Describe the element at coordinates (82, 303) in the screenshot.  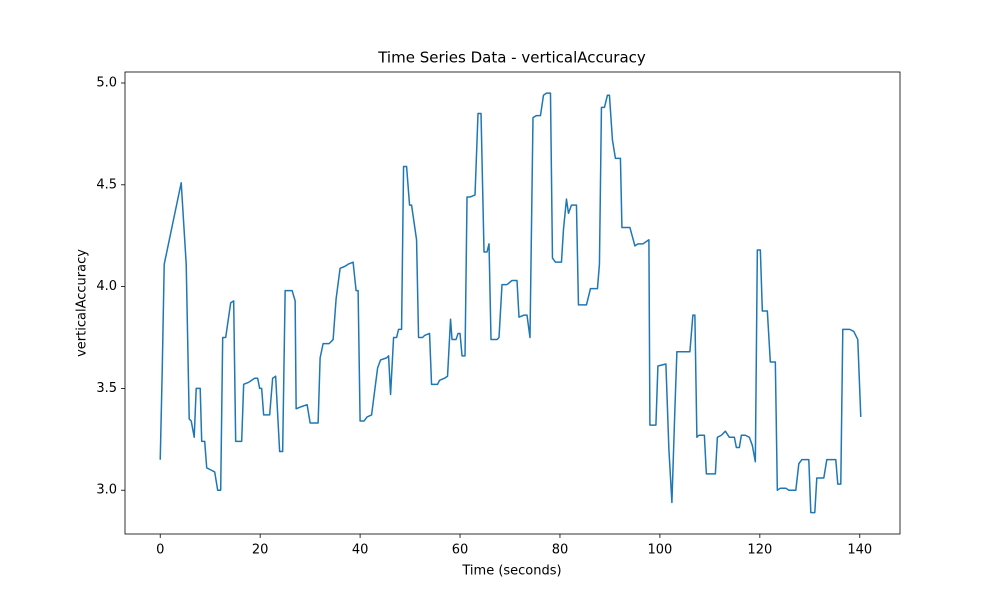
I see `y-axis-label: verticalAccuracy` at that location.